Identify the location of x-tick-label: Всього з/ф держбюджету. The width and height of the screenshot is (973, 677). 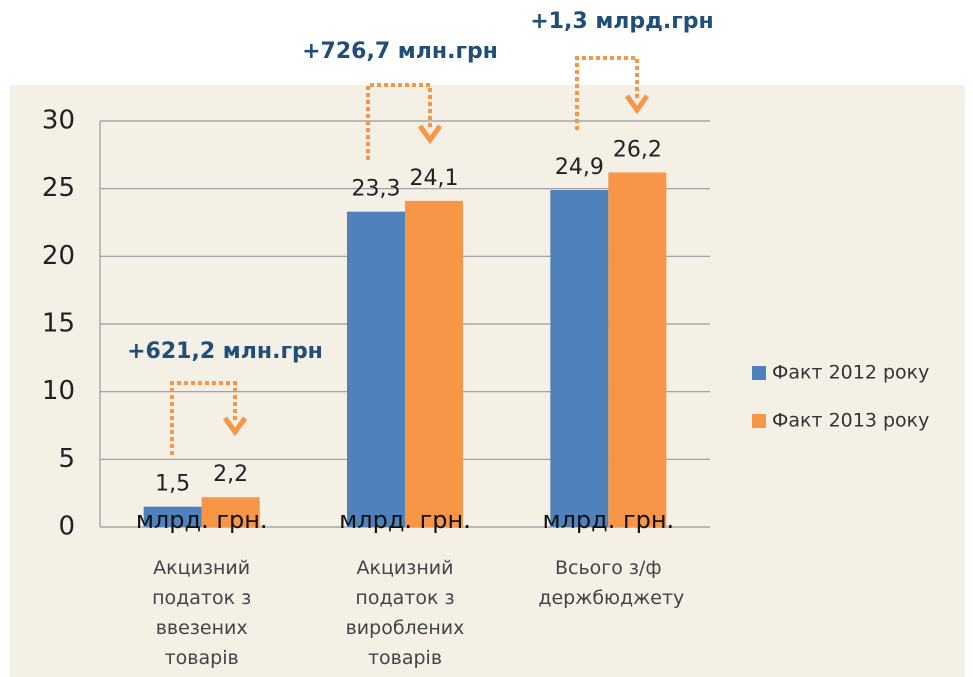
(611, 583).